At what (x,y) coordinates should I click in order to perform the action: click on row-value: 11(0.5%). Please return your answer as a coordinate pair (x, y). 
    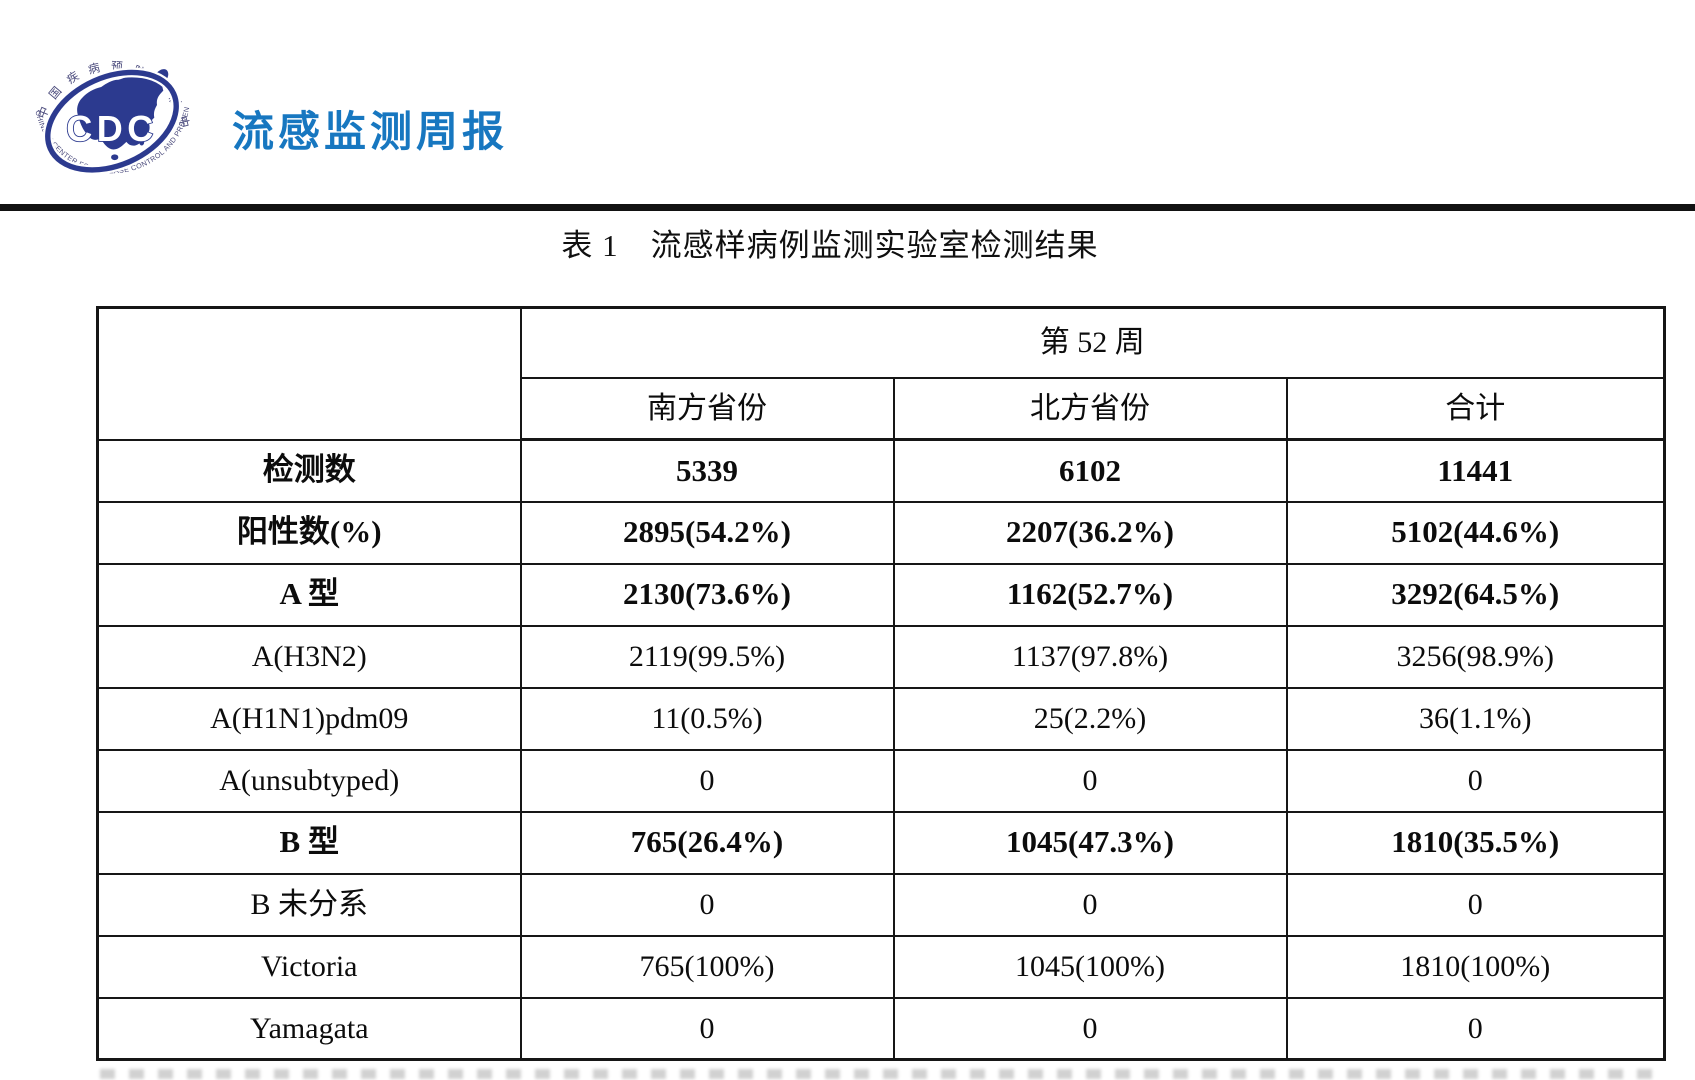
    Looking at the image, I should click on (707, 718).